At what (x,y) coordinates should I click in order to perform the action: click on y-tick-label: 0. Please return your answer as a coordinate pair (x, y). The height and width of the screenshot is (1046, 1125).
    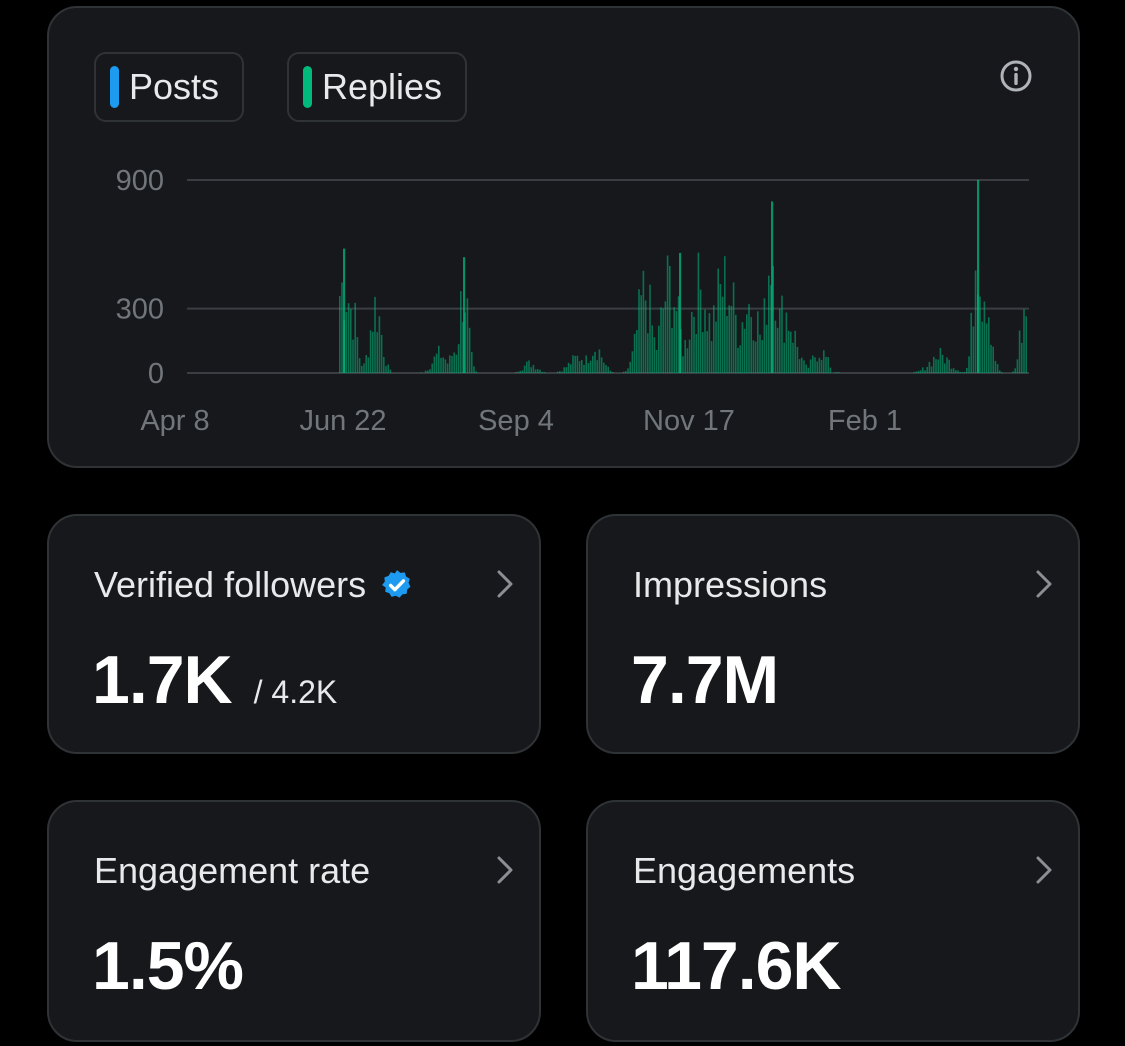
    Looking at the image, I should click on (156, 374).